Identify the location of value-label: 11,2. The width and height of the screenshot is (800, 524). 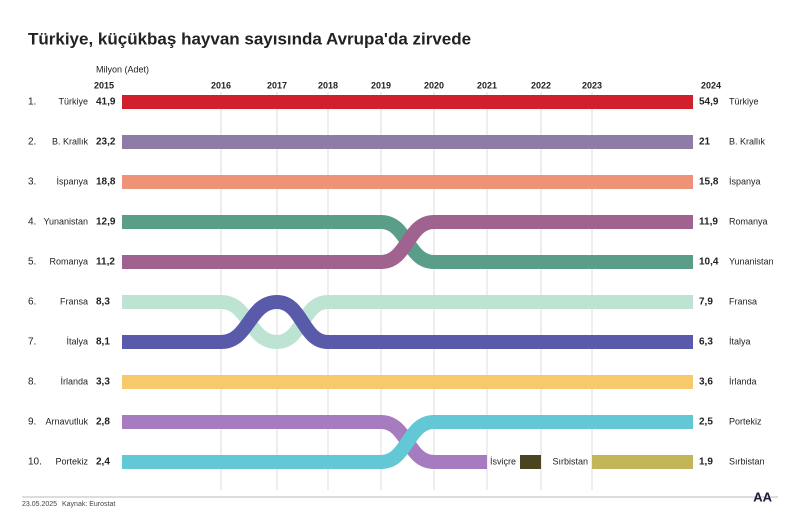
(105, 262).